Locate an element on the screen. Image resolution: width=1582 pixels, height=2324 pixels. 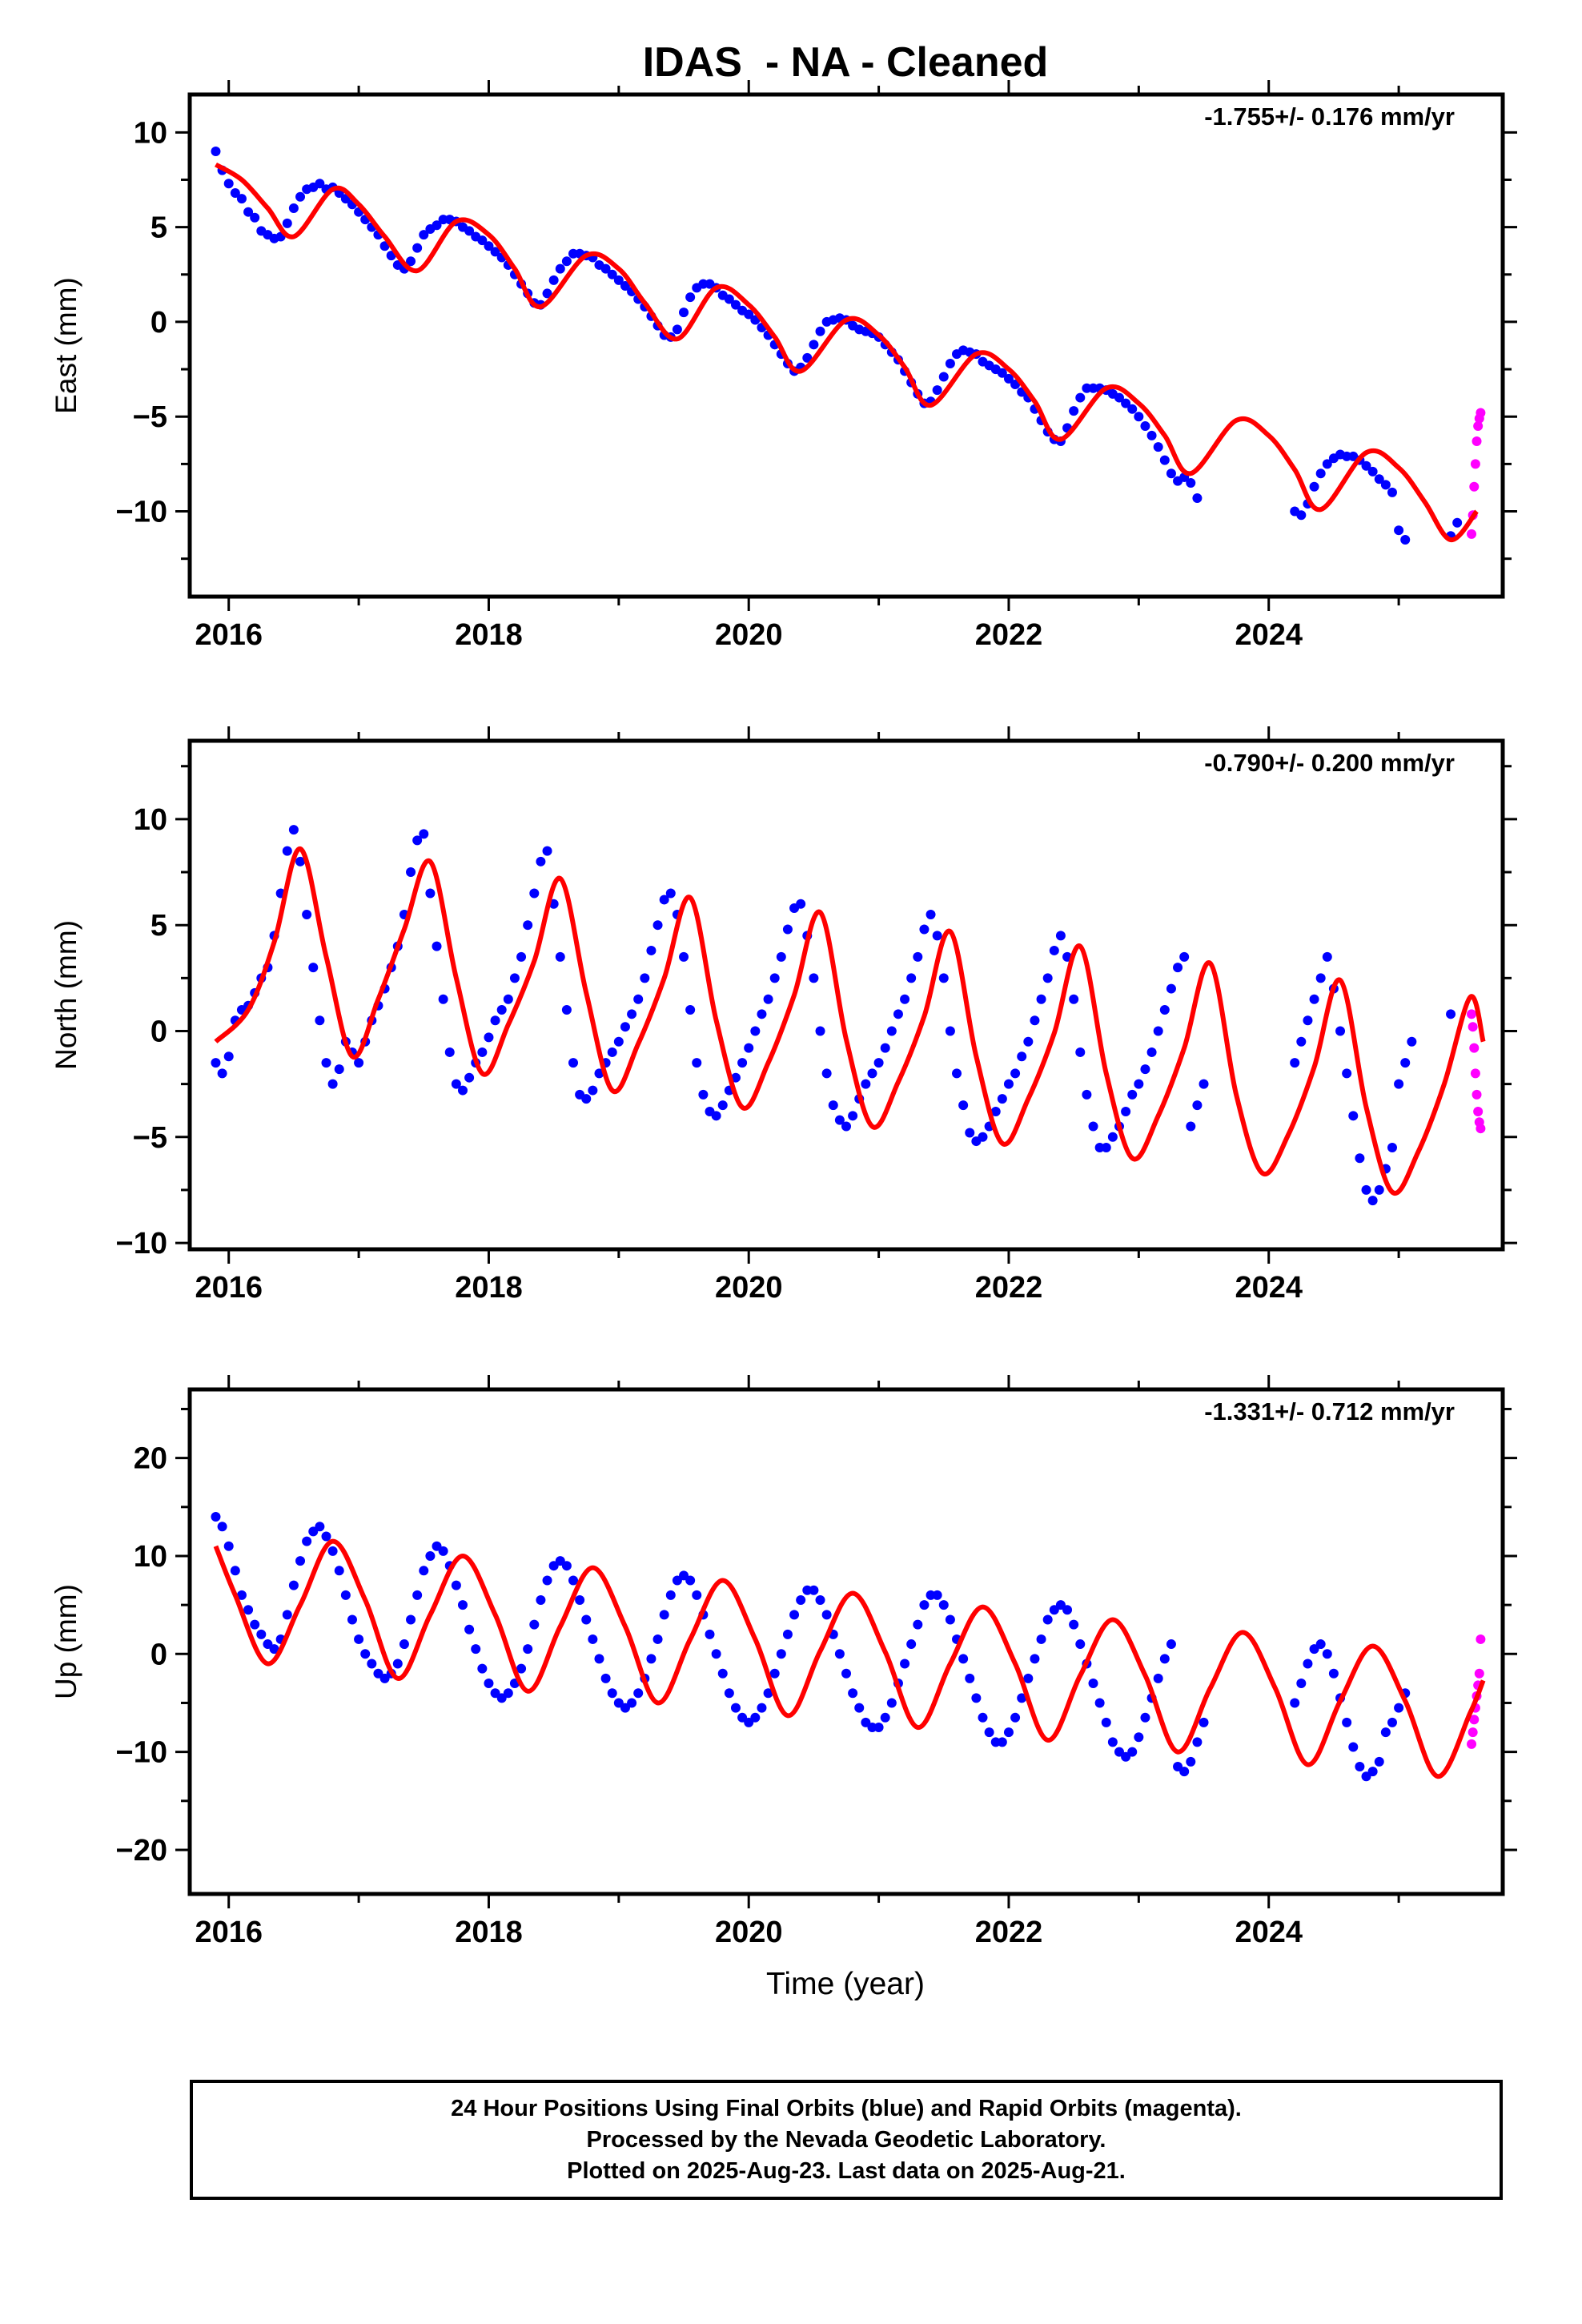
y-tick-label: −5 is located at coordinates (150, 417).